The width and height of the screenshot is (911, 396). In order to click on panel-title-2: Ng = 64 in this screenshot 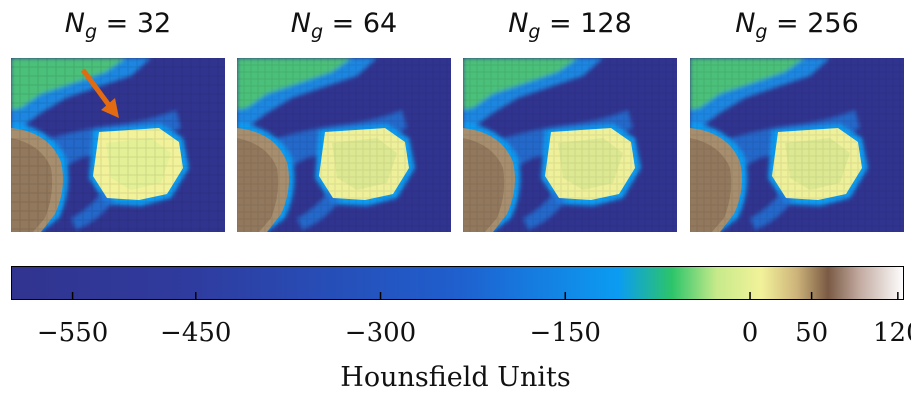, I will do `click(344, 25)`.